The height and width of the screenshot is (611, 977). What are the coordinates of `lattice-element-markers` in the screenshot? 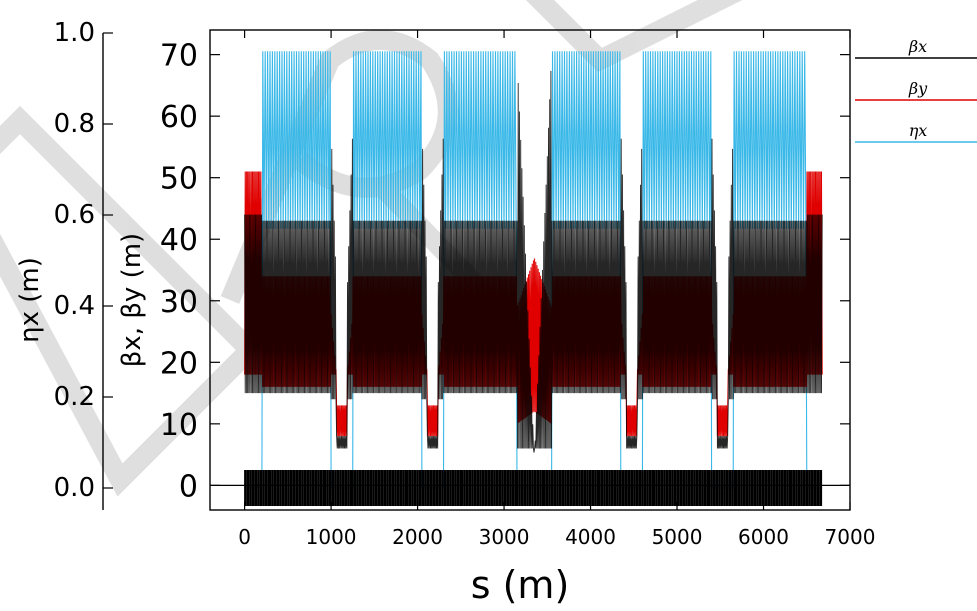 It's located at (533, 488).